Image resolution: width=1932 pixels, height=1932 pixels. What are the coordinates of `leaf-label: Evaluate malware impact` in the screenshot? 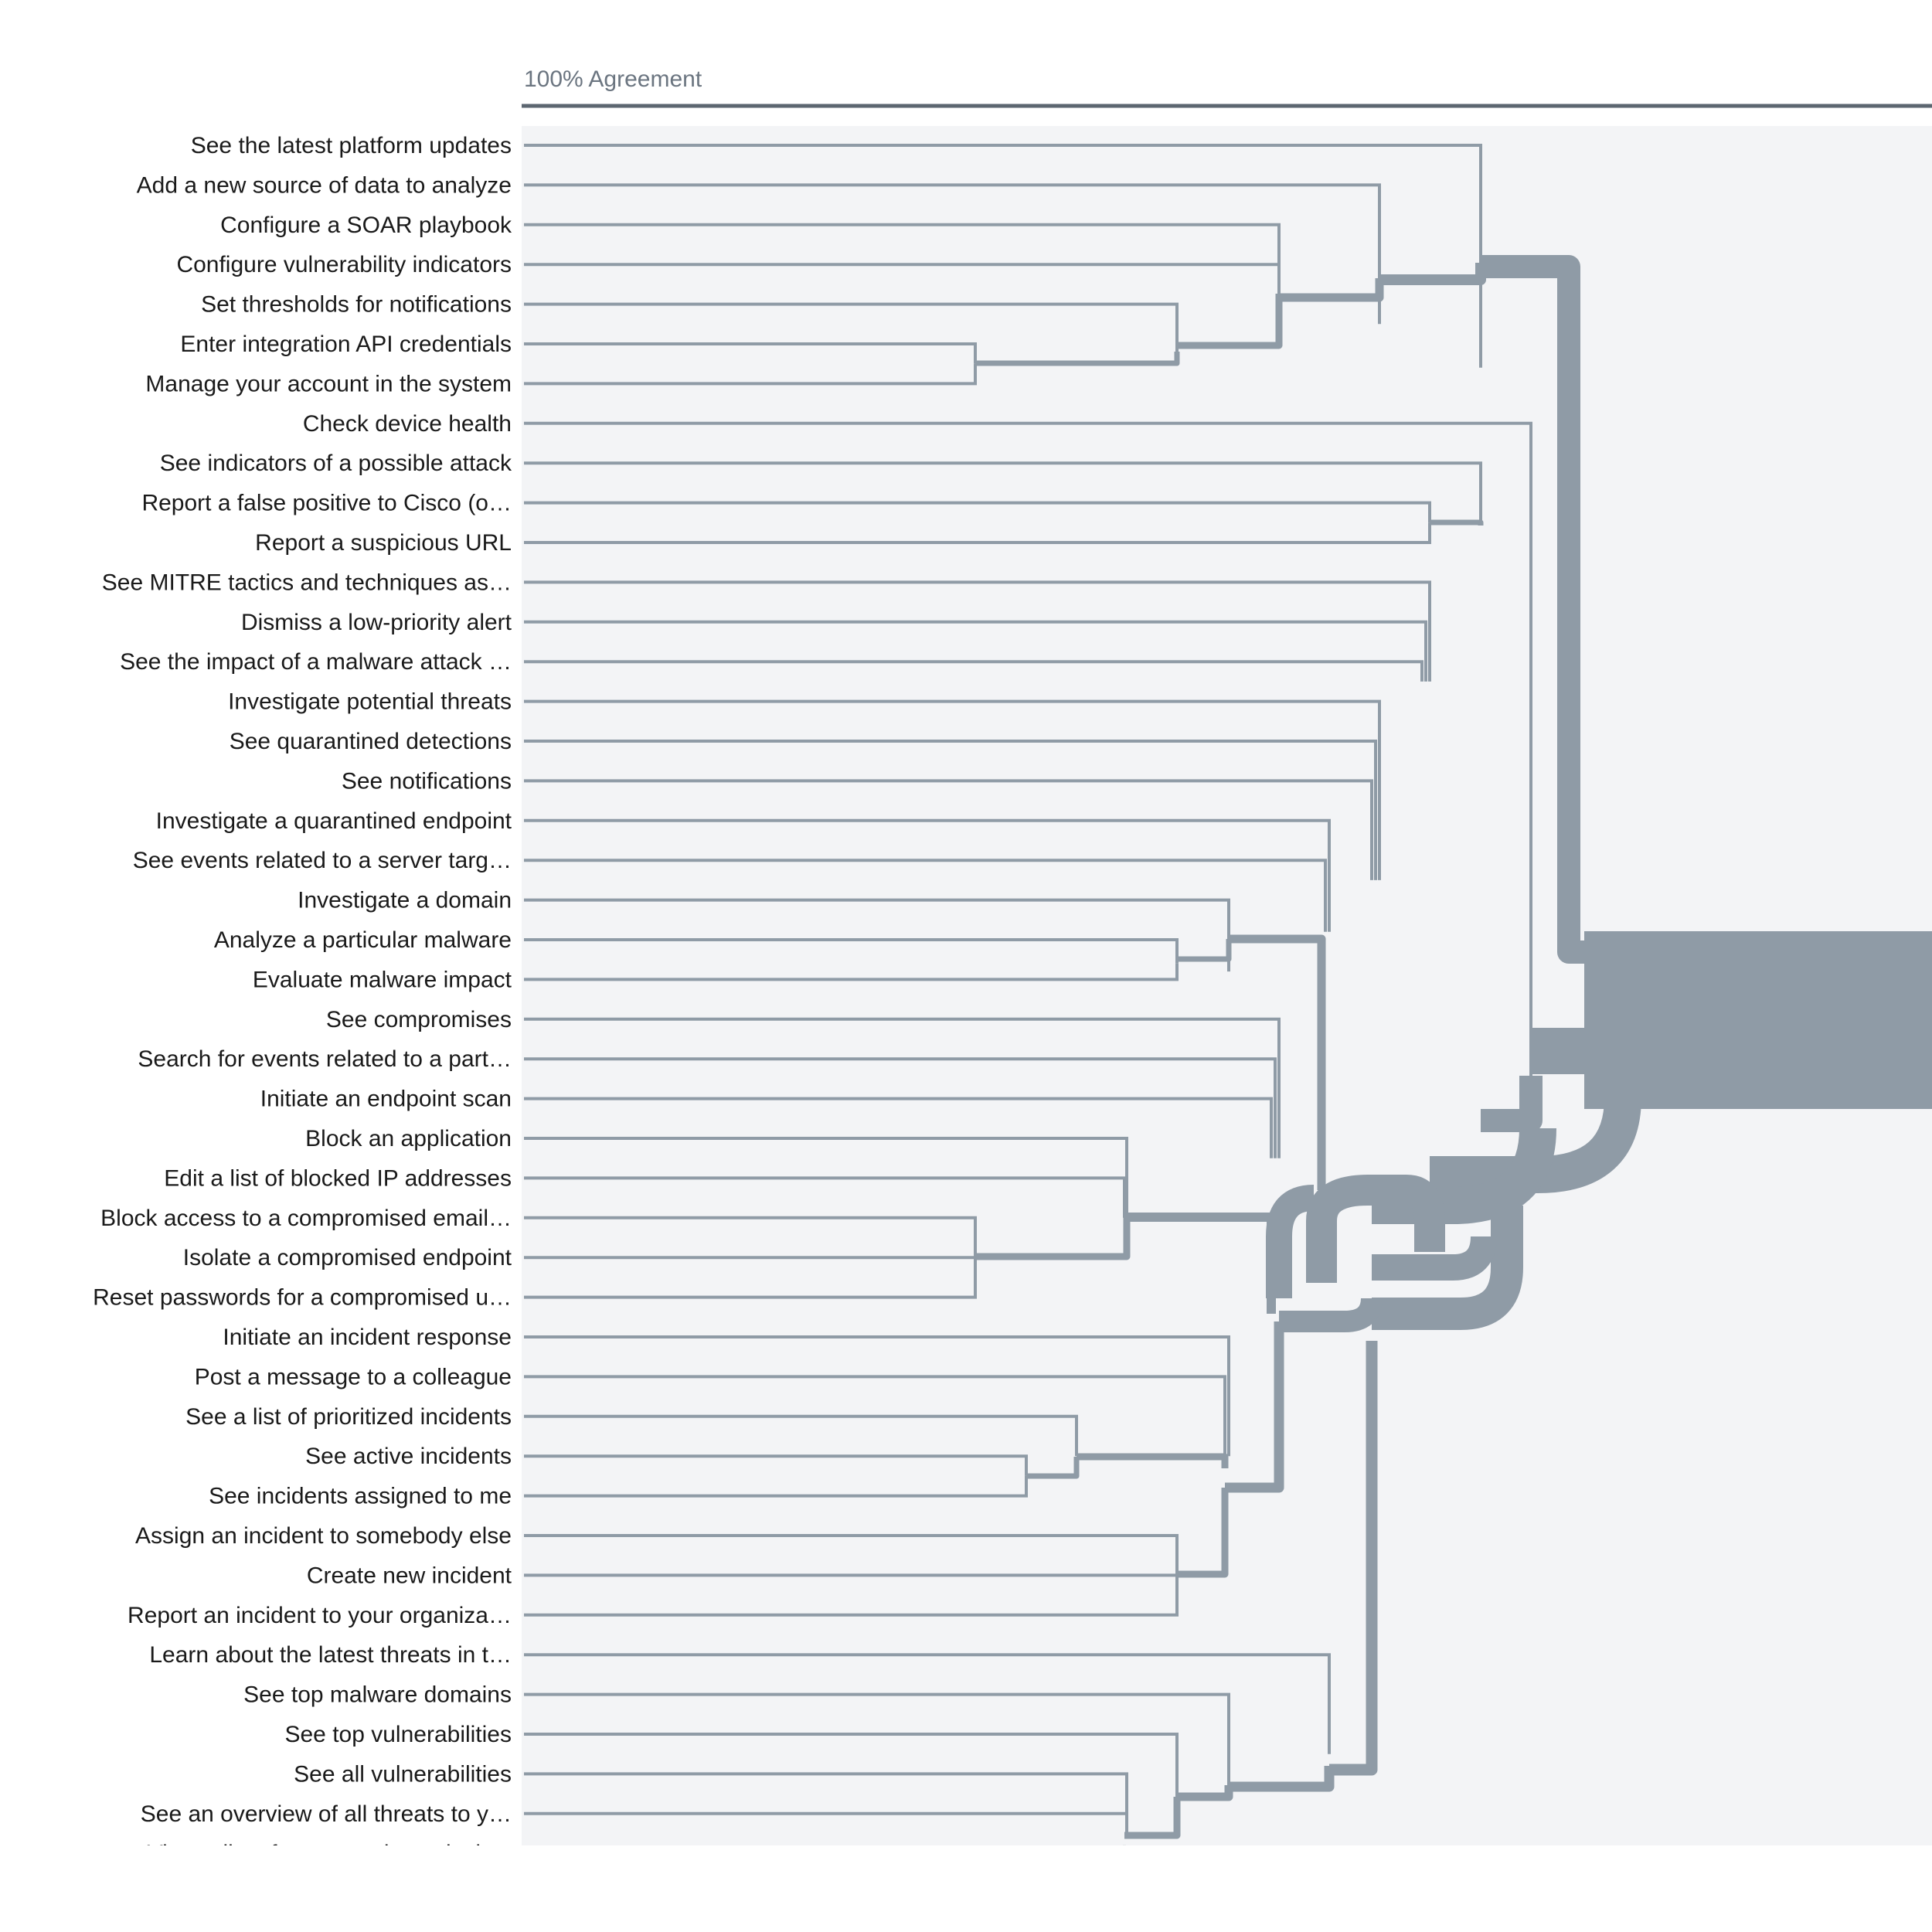 It's located at (383, 979).